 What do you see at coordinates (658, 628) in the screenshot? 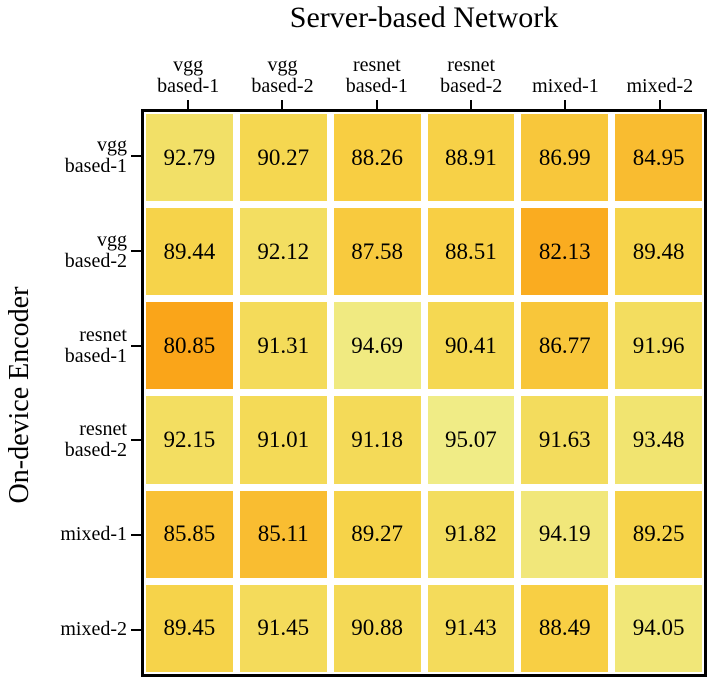
I see `heatmap-cell-r6-c6: 94.05` at bounding box center [658, 628].